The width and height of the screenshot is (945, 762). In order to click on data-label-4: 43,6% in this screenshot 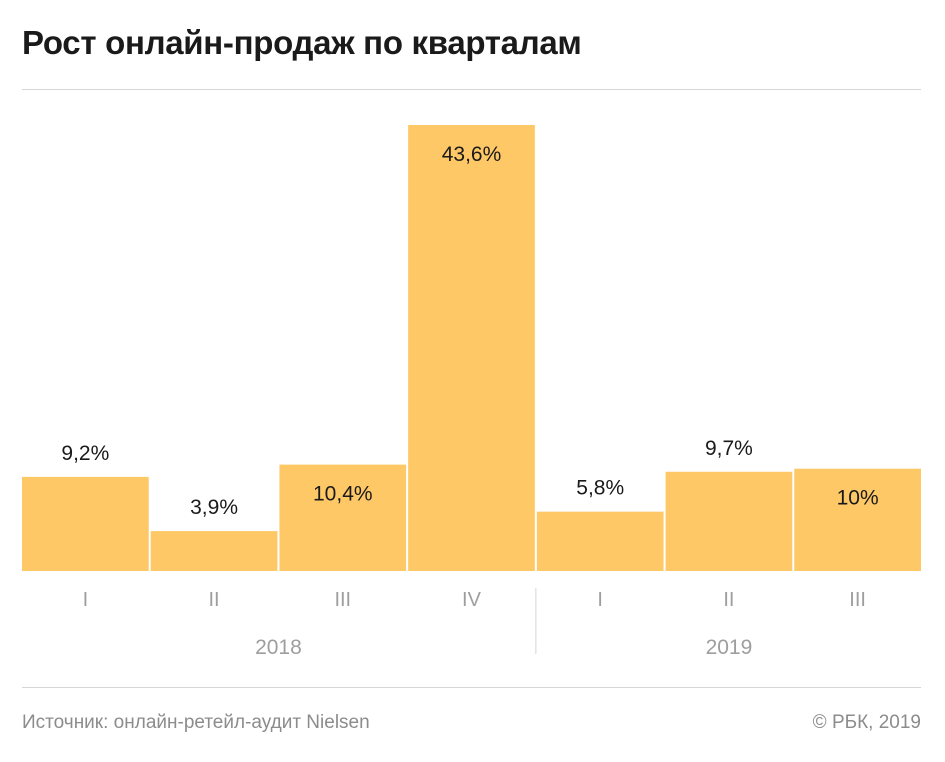, I will do `click(472, 154)`.